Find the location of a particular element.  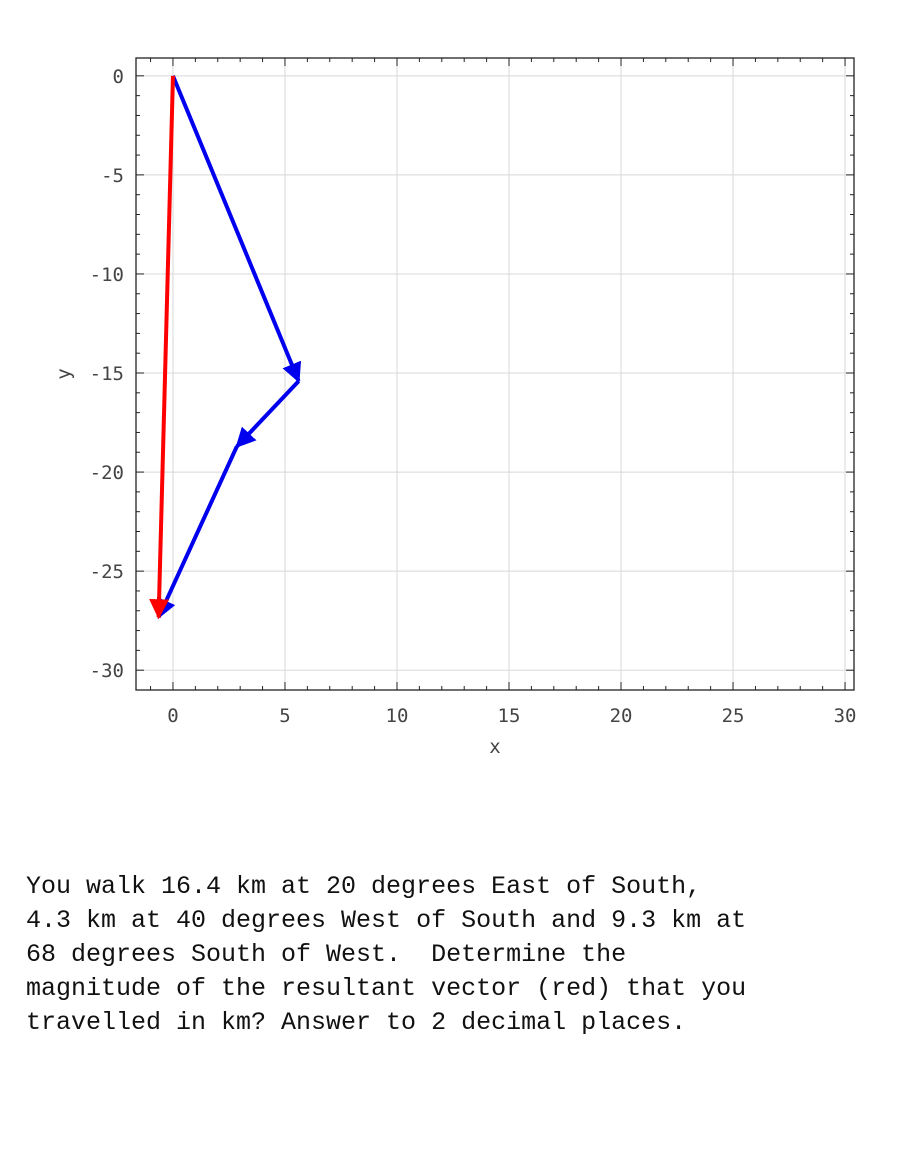

x-tick-label: 5 is located at coordinates (284, 716).